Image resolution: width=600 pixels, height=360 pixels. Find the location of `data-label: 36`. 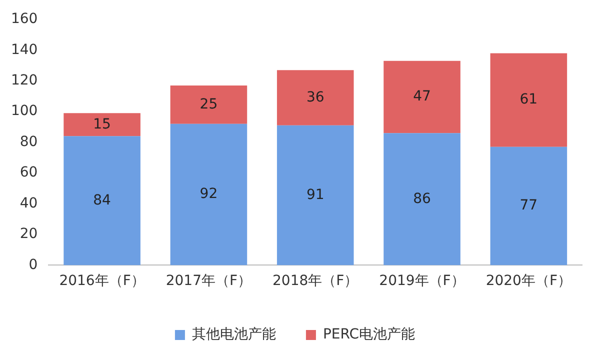

data-label: 36 is located at coordinates (315, 97).